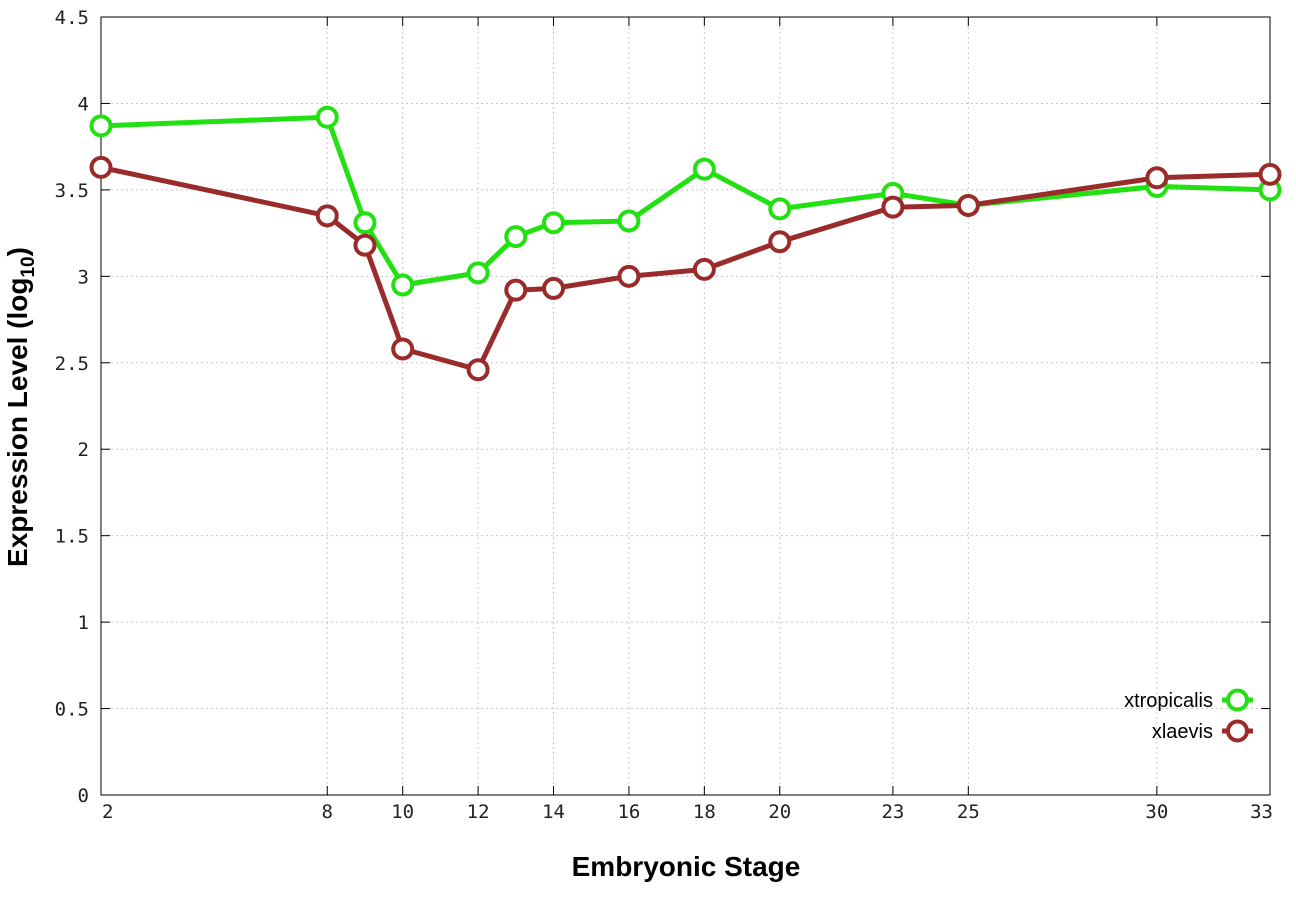  I want to click on y-tick-label: 2.5, so click(72, 364).